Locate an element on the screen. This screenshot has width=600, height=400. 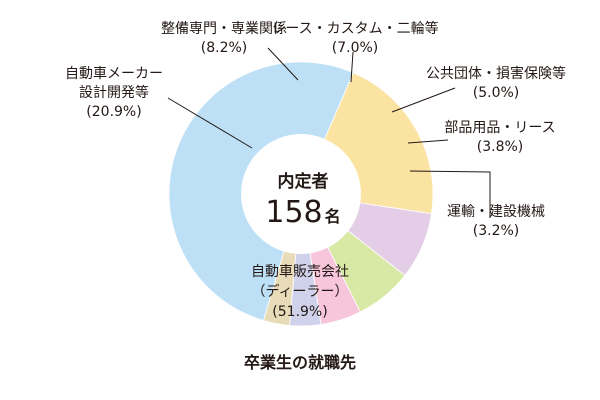
slice-label-line: (7.0%) is located at coordinates (355, 48).